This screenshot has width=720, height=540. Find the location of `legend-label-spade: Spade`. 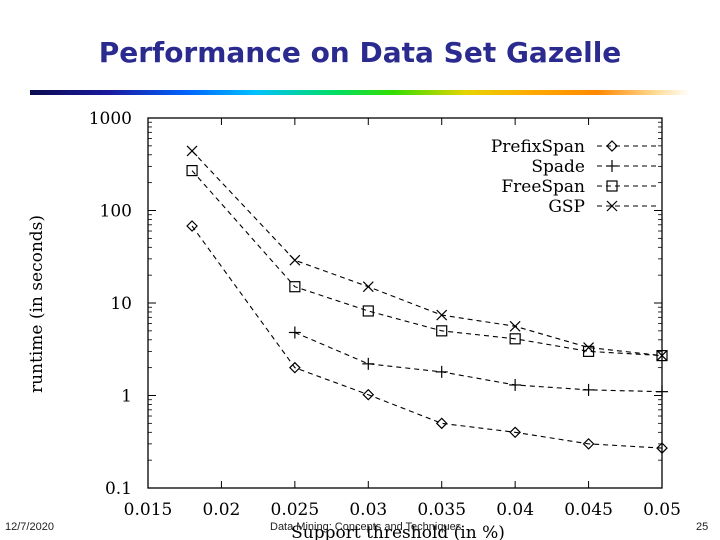

legend-label-spade: Spade is located at coordinates (558, 167).